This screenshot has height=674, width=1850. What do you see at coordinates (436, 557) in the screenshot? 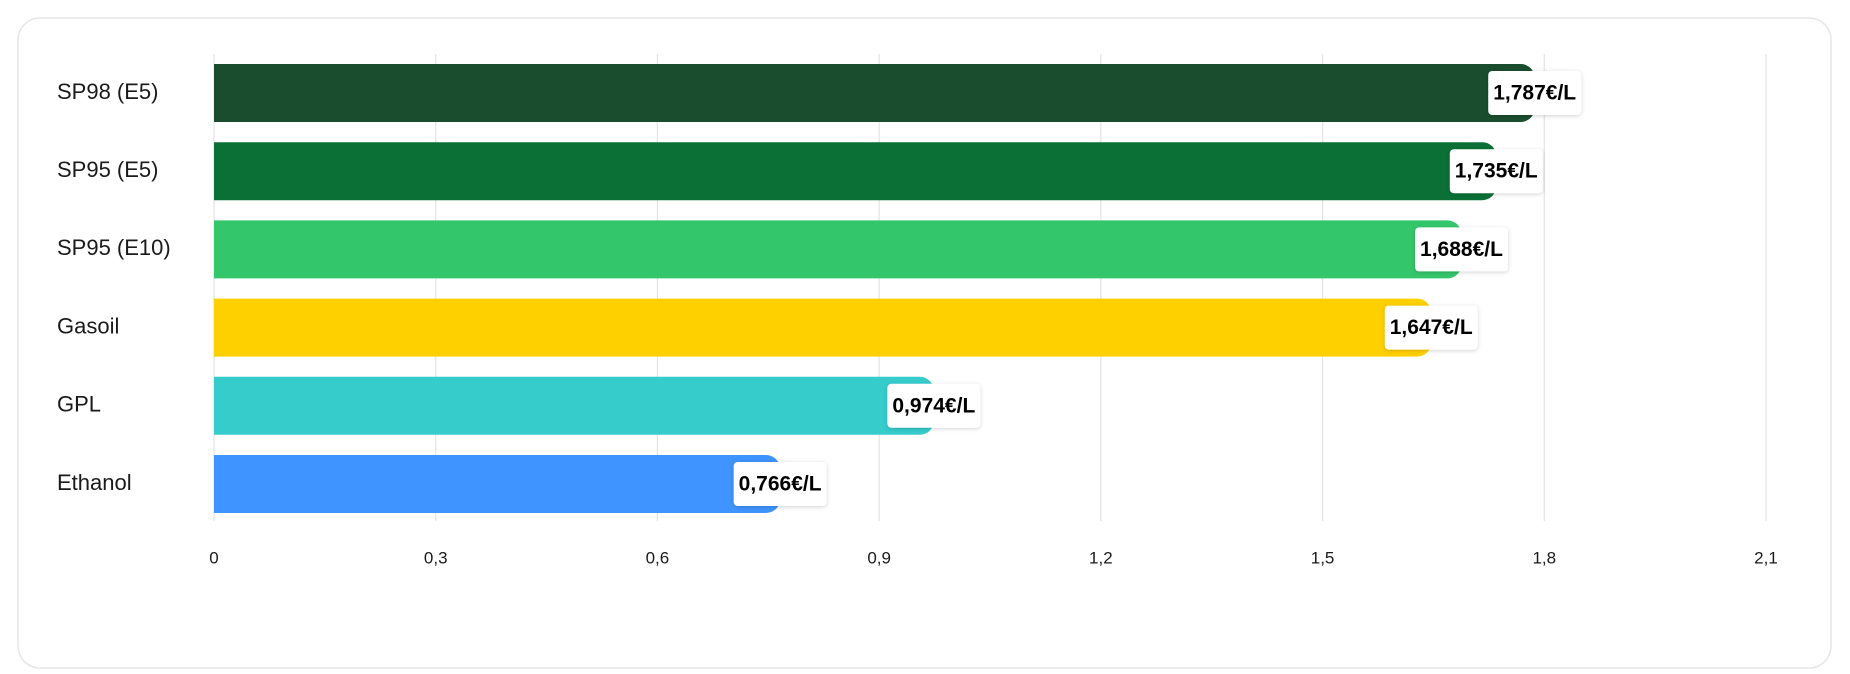
I see `x-tick-label: 0,3` at bounding box center [436, 557].